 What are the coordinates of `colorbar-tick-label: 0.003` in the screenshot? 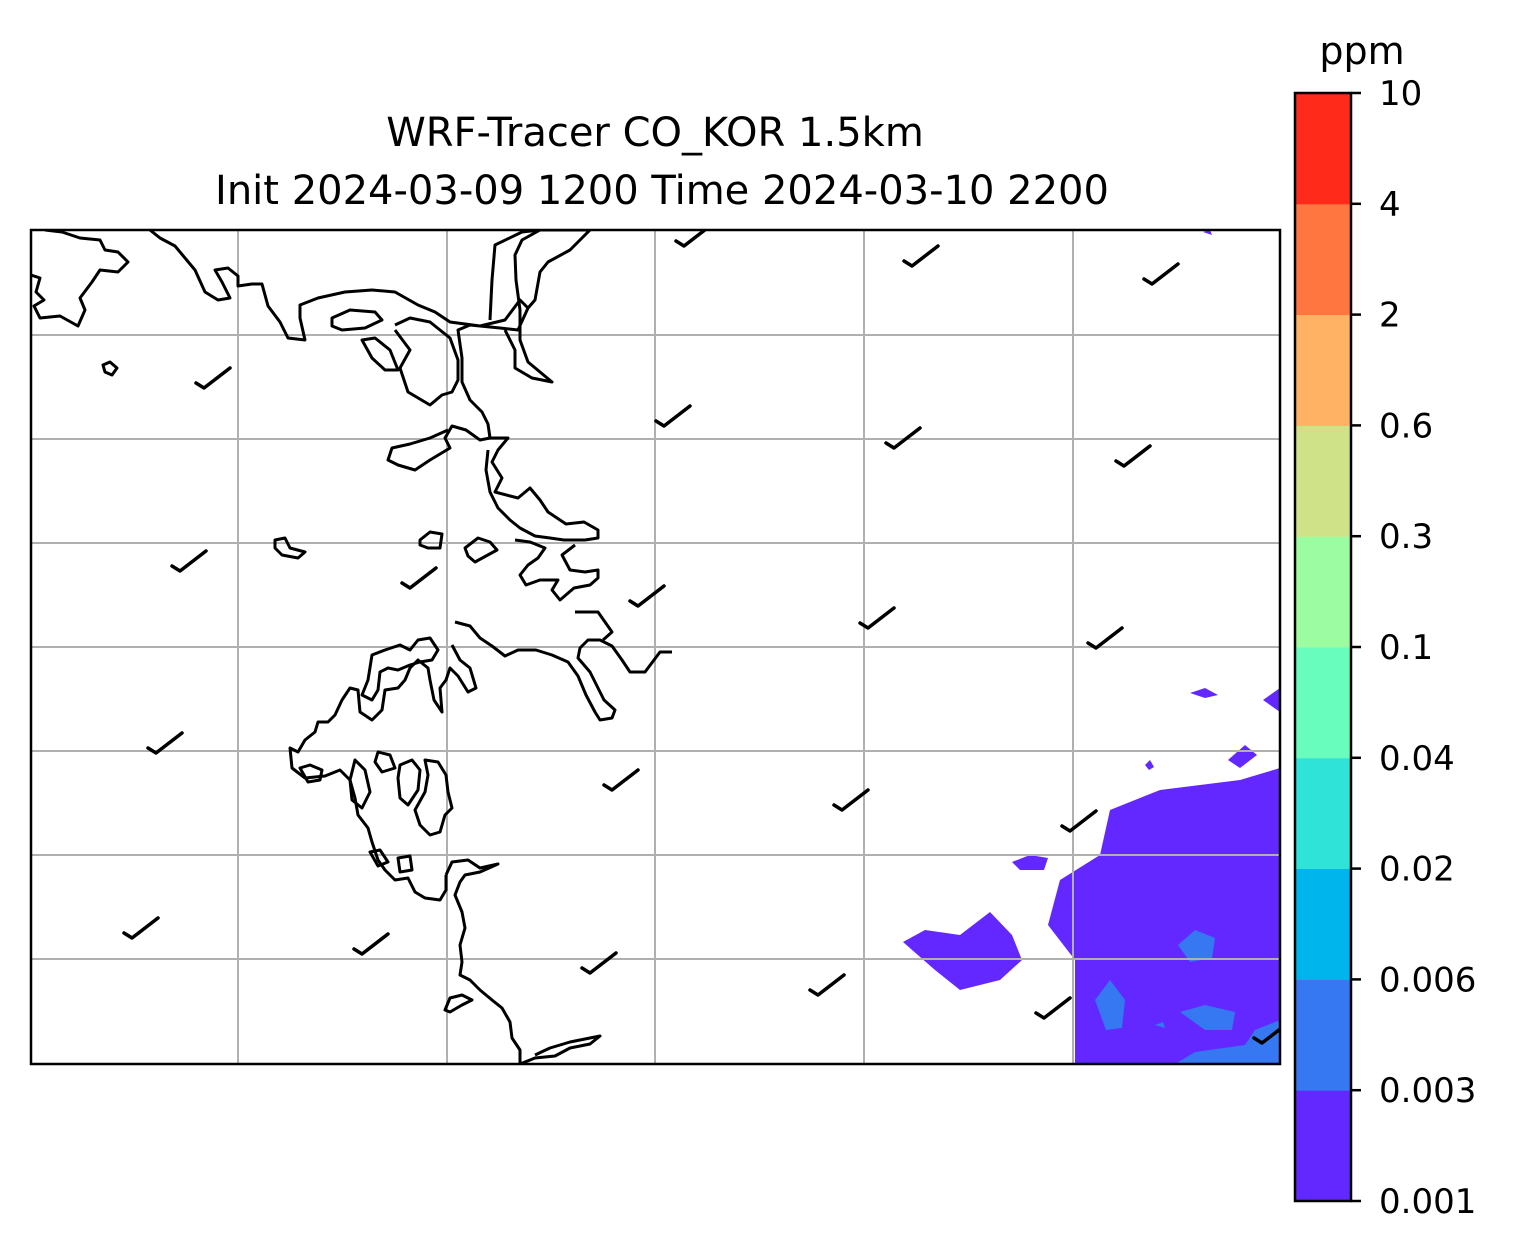 It's located at (1427, 1091).